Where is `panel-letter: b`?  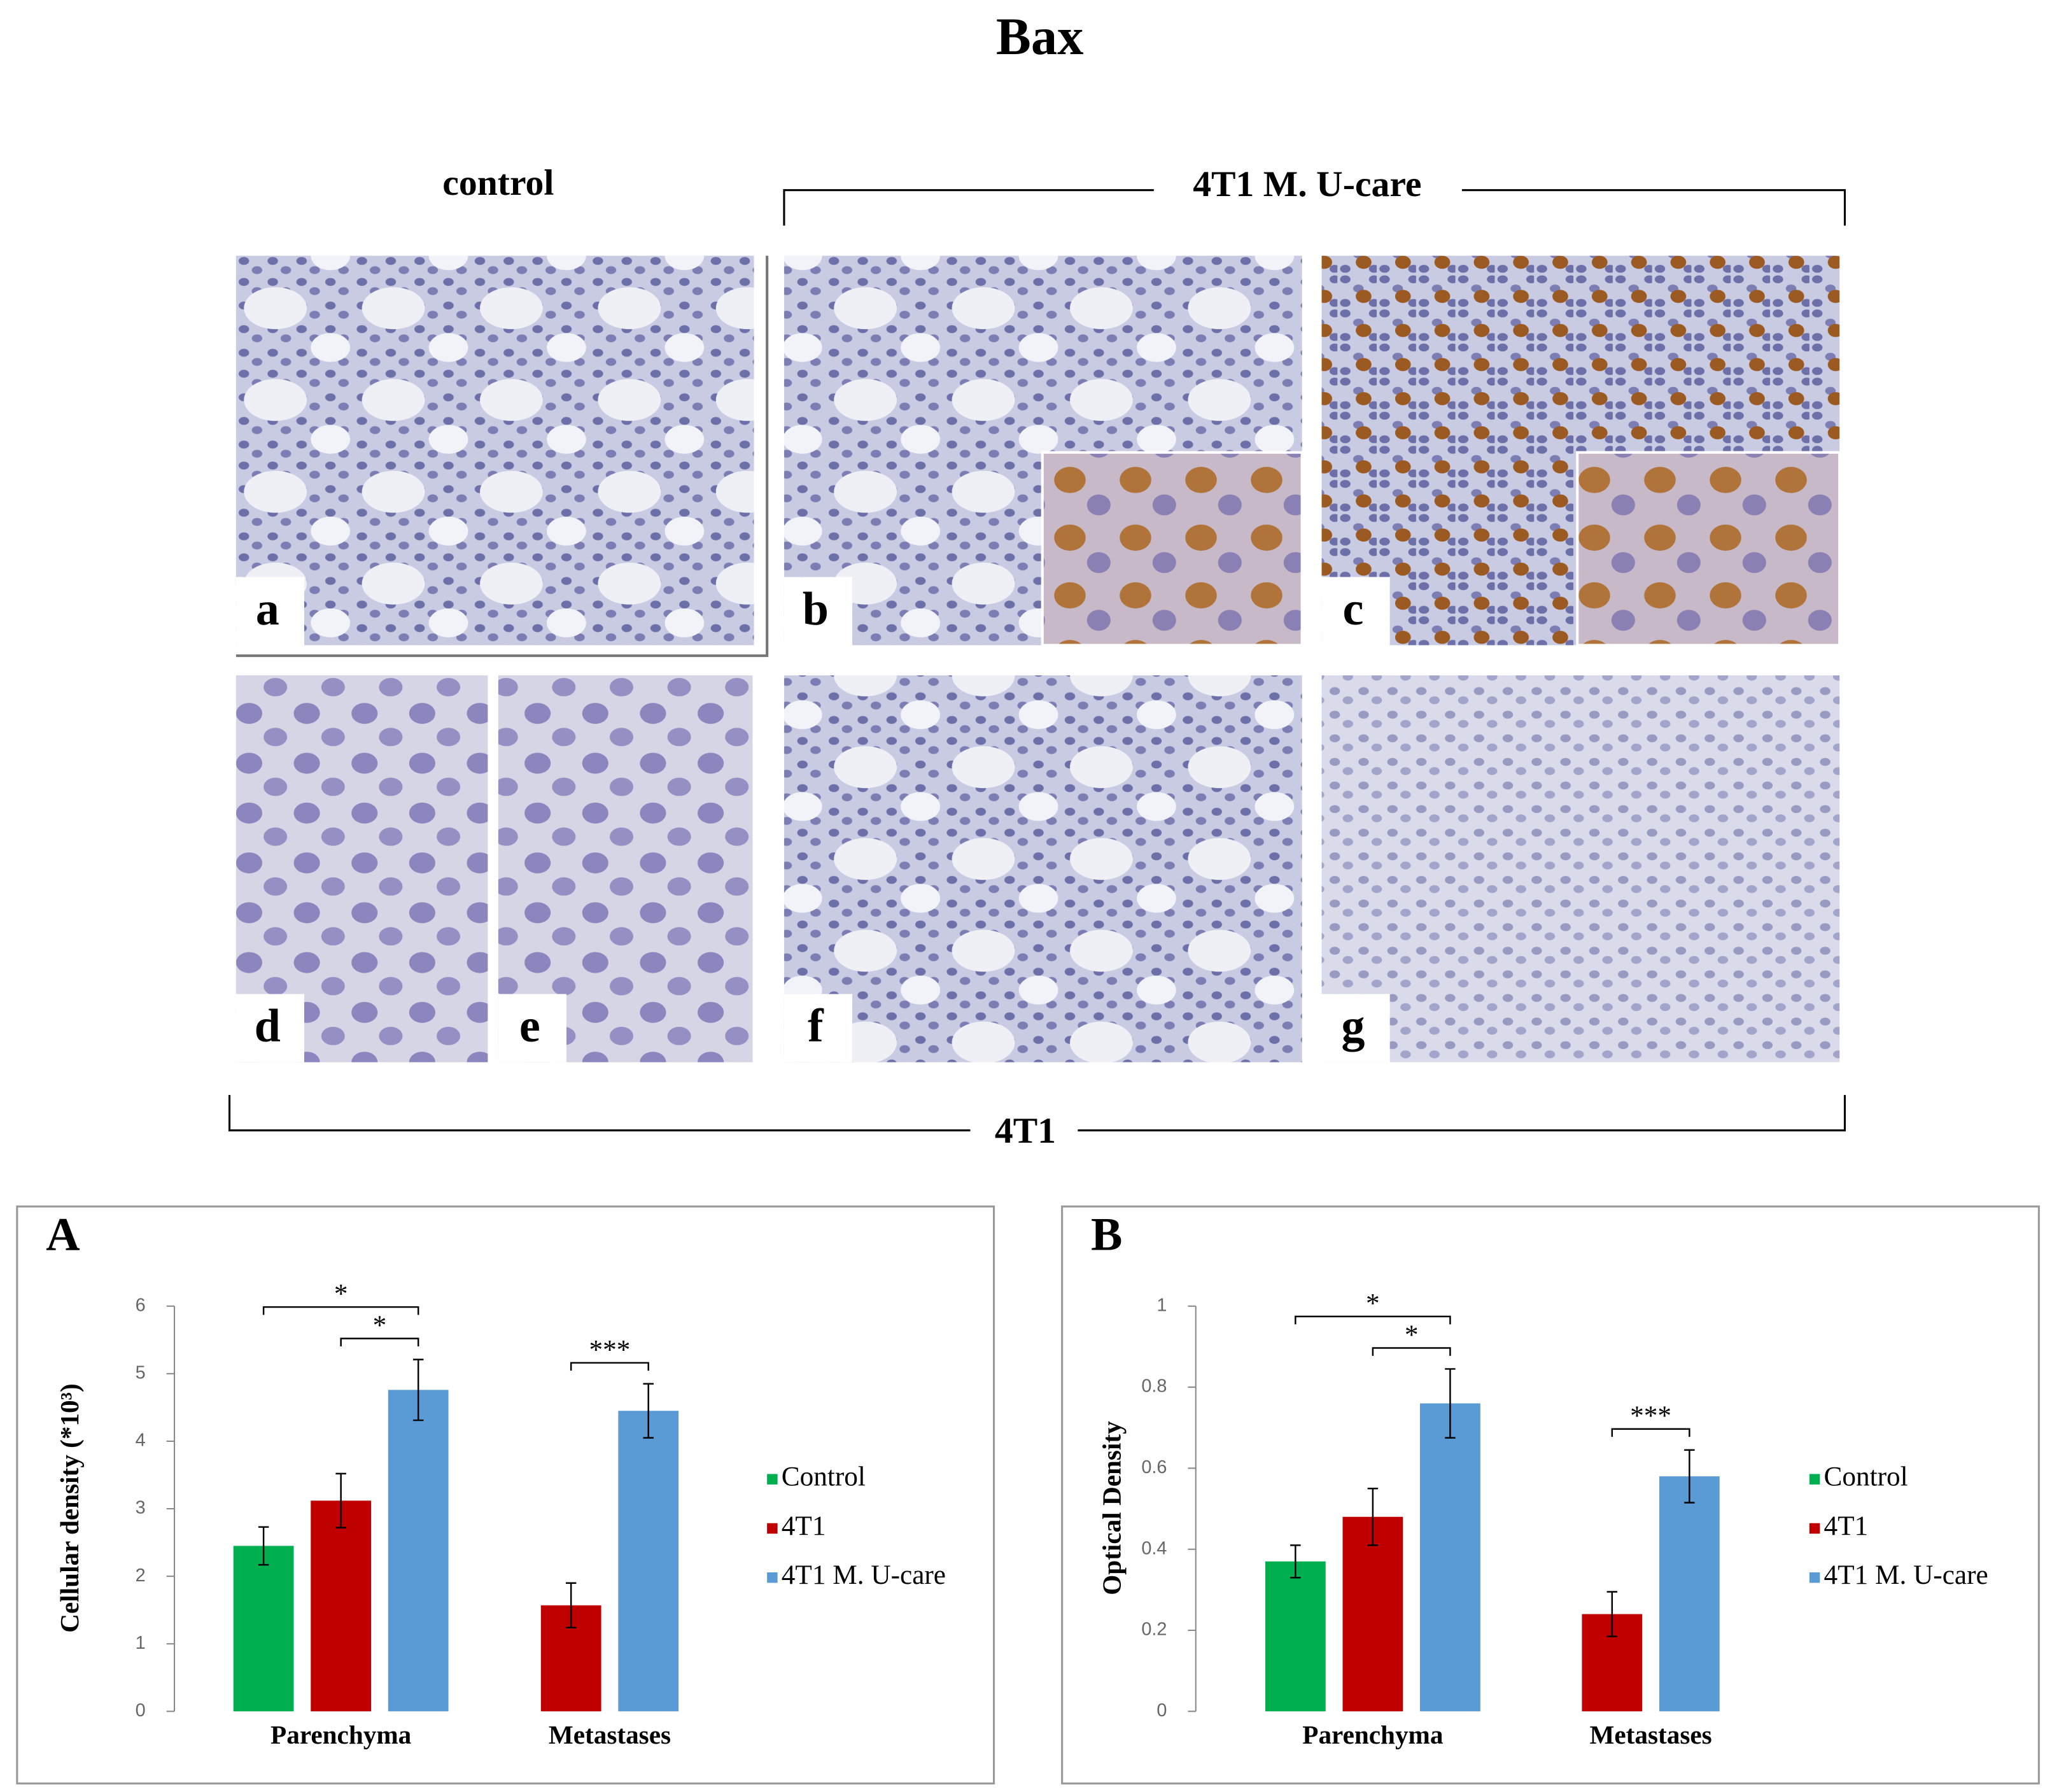 panel-letter: b is located at coordinates (816, 609).